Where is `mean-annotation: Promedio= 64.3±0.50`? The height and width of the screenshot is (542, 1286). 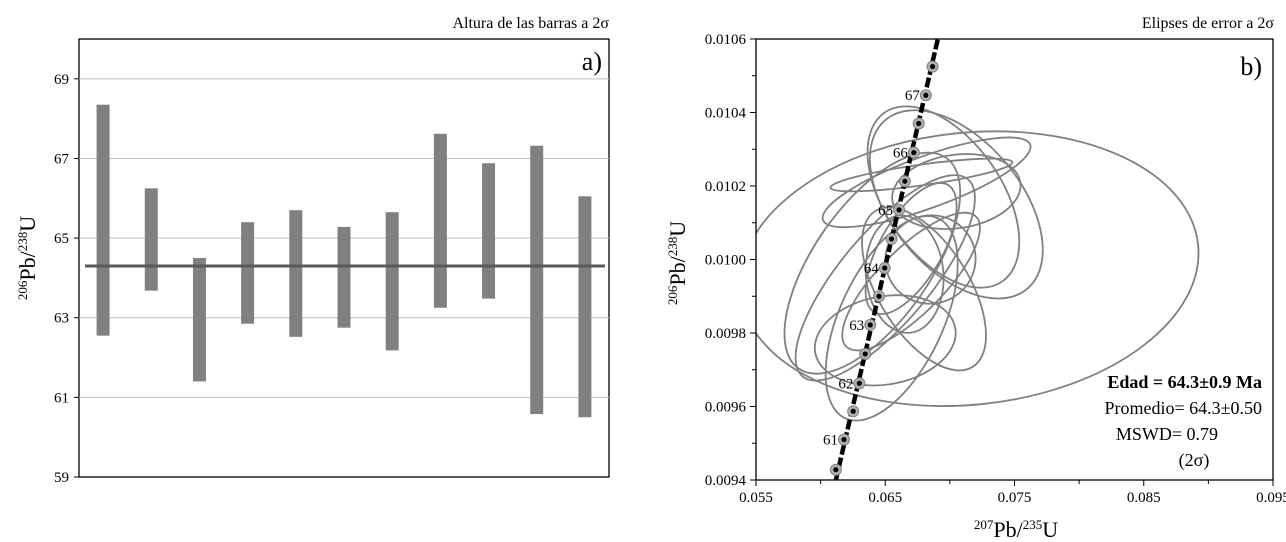
mean-annotation: Promedio= 64.3±0.50 is located at coordinates (1183, 408).